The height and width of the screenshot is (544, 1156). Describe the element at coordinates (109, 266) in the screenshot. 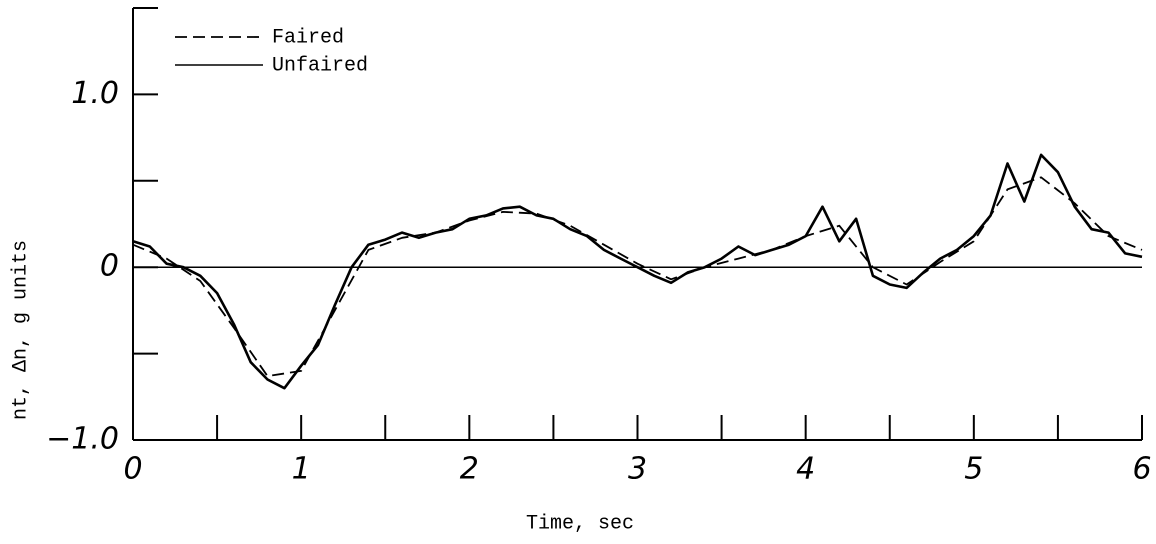

I see `y-tick-label: 0` at that location.